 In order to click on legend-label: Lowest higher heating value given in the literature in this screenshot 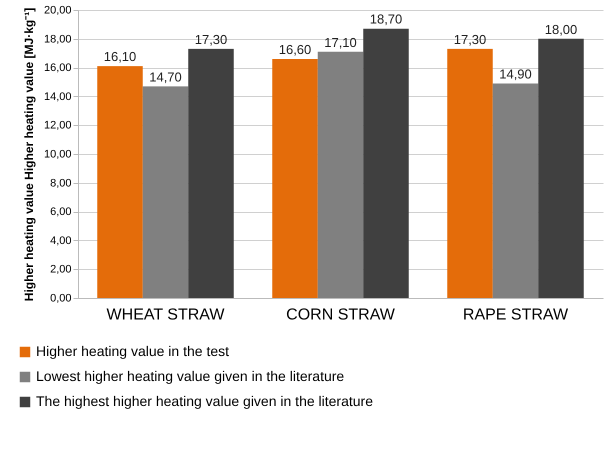, I will do `click(190, 376)`.